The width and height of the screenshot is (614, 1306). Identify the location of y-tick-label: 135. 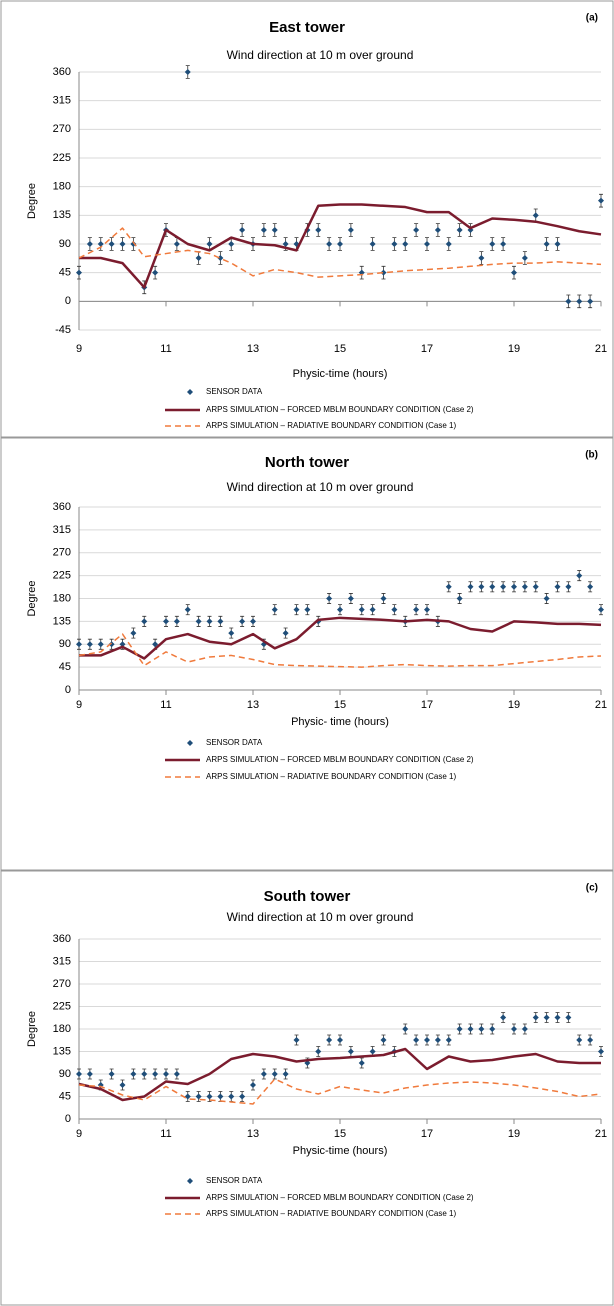
(62, 621).